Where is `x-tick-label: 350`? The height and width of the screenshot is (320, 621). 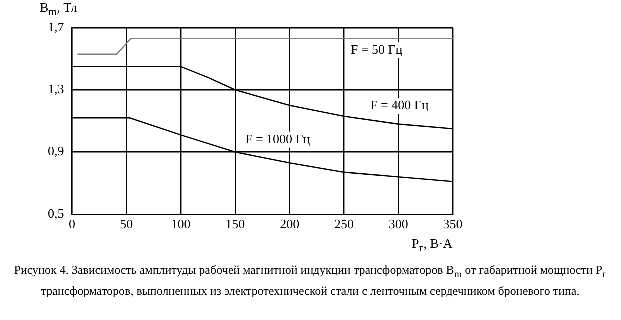
x-tick-label: 350 is located at coordinates (453, 224).